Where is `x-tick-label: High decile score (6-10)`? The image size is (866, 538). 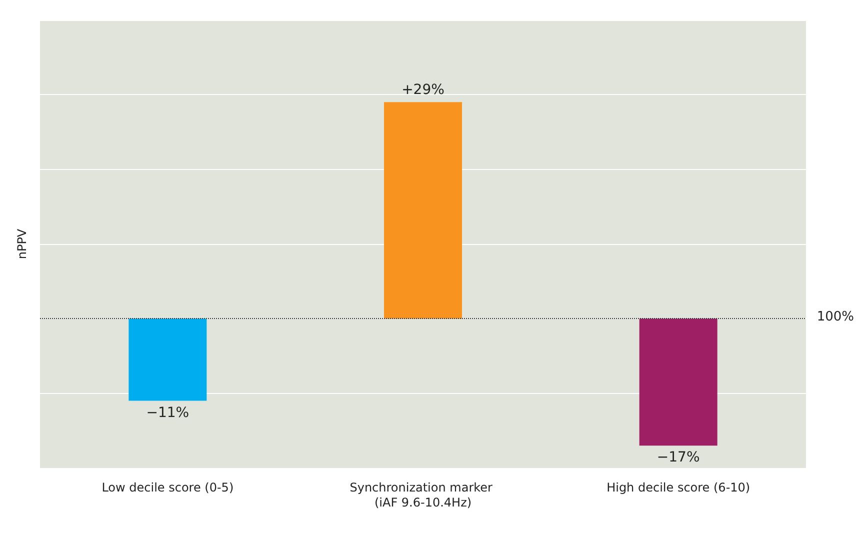 x-tick-label: High decile score (6-10) is located at coordinates (678, 487).